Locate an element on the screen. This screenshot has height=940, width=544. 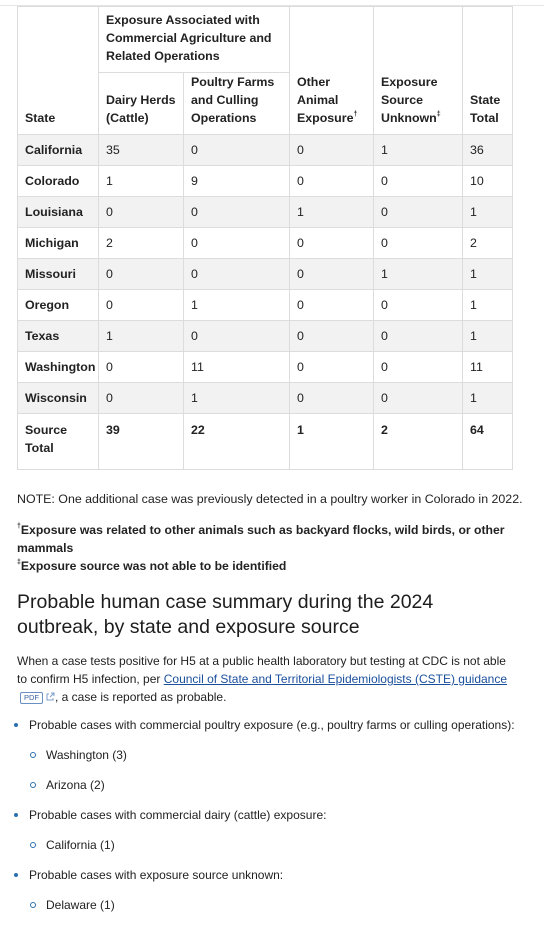
count-cell: 11 is located at coordinates (236, 367).